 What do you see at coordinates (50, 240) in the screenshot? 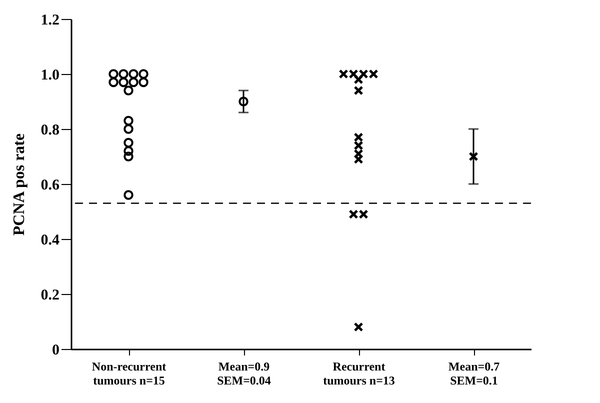
I see `y-tick-label: 0.4` at bounding box center [50, 240].